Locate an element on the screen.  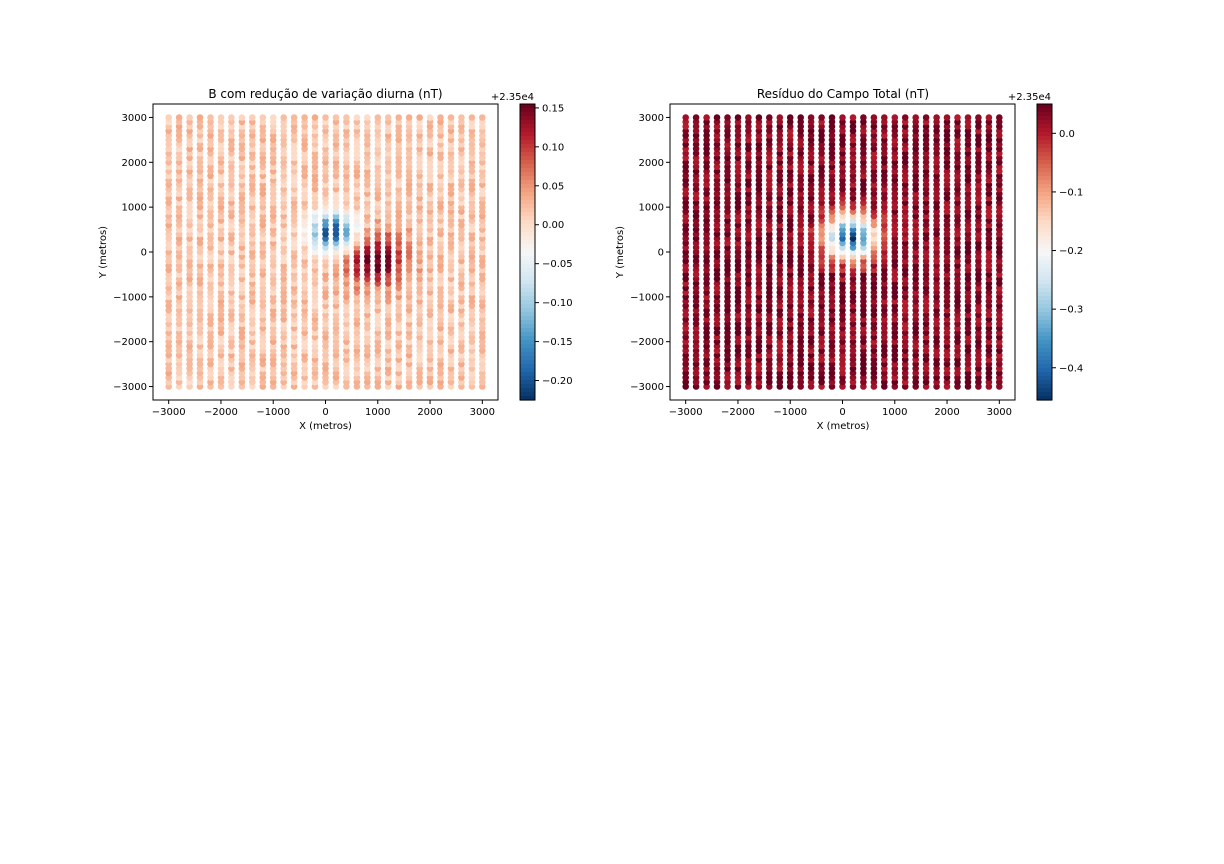
right-y-axis: −3000 −2000 −1000 0 1000 2000 3000 is located at coordinates (650, 253).